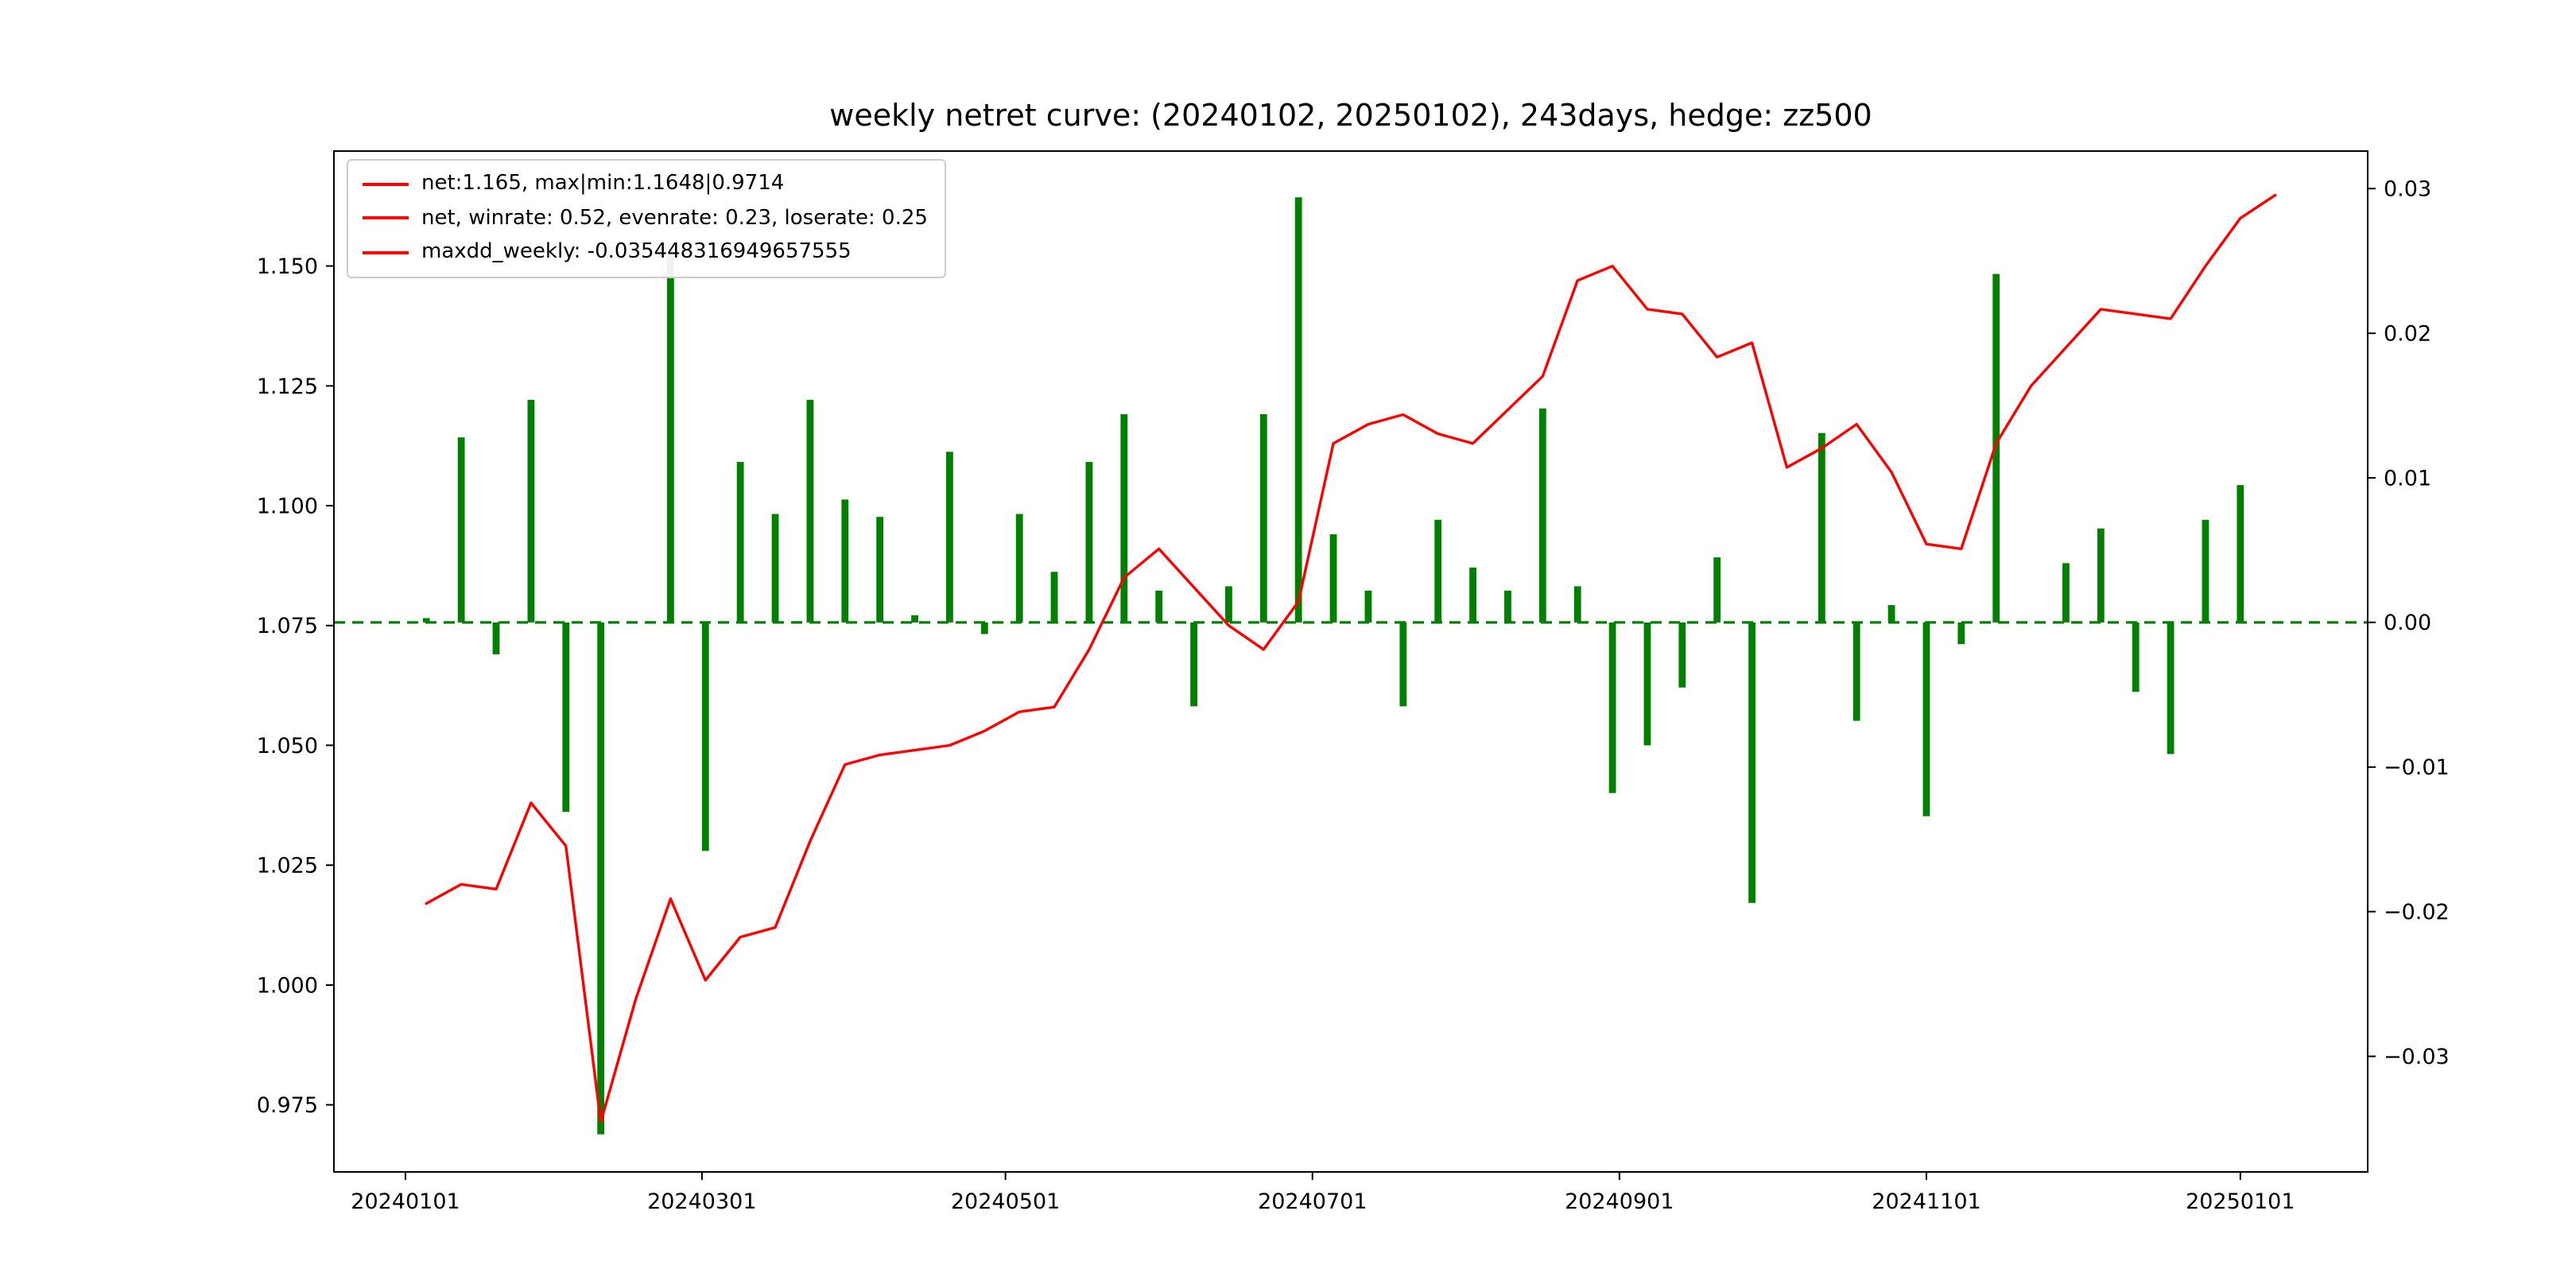 The height and width of the screenshot is (1288, 2576). What do you see at coordinates (2241, 1202) in the screenshot?
I see `x-tick-label: 20250101` at bounding box center [2241, 1202].